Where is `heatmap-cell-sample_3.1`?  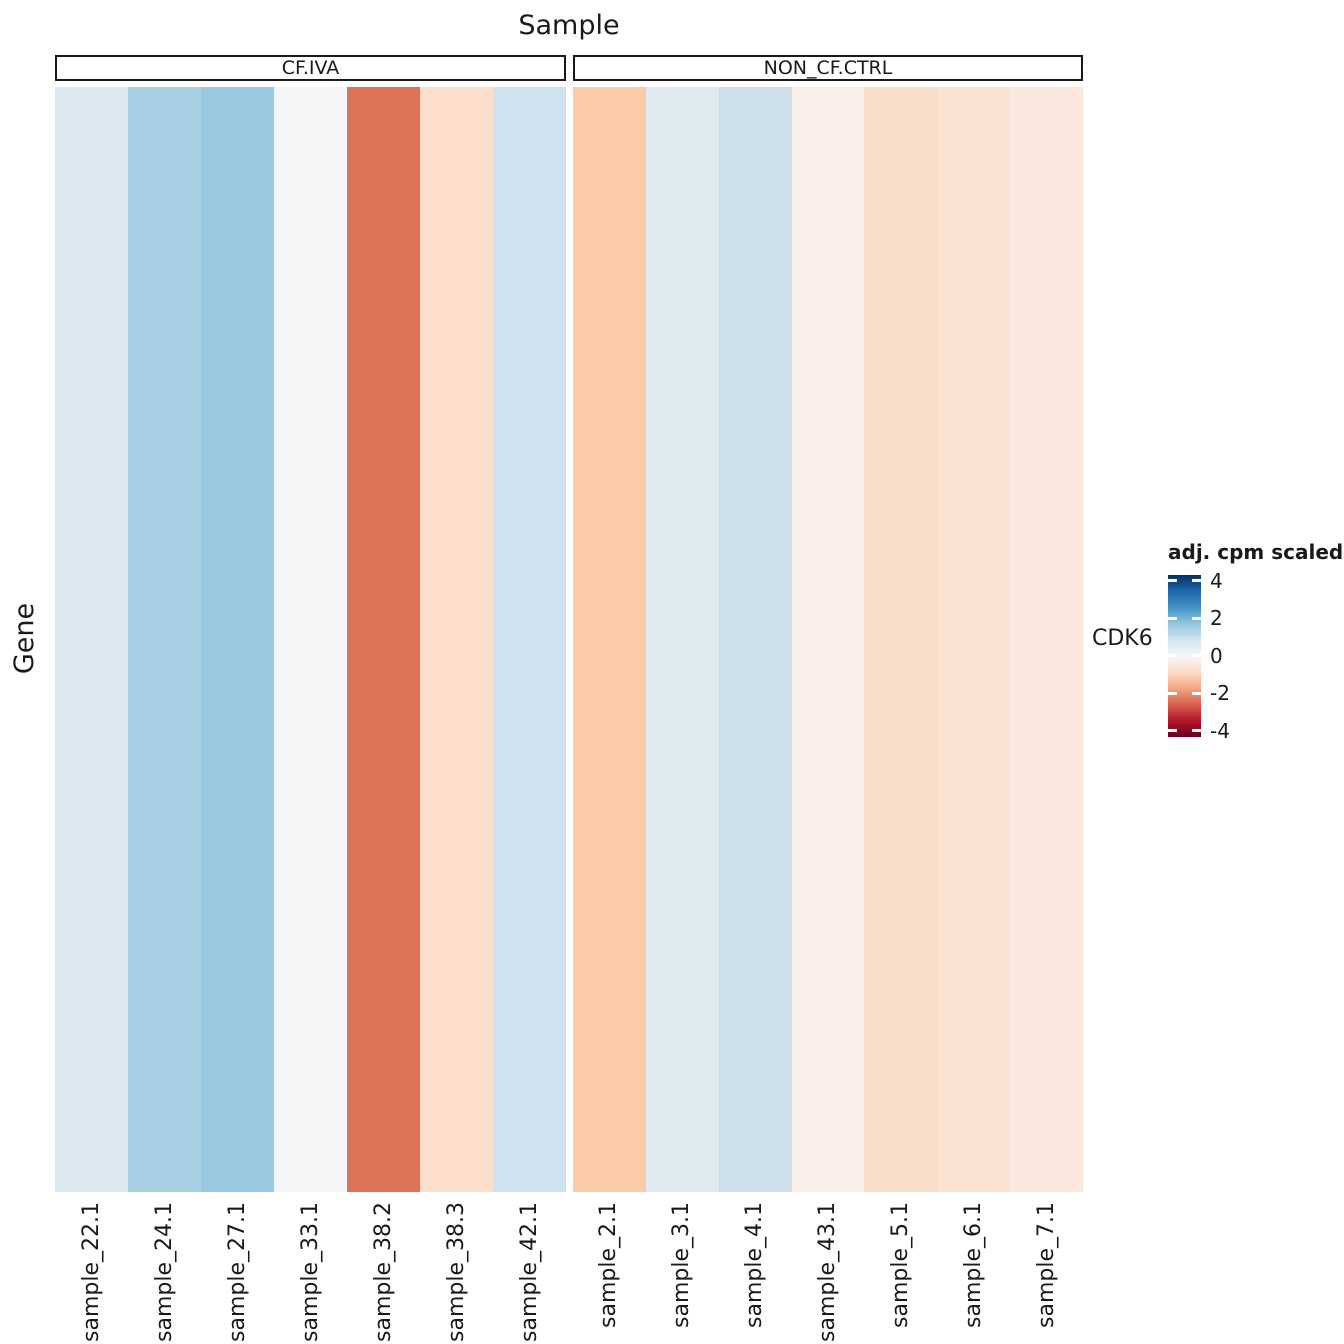 heatmap-cell-sample_3.1 is located at coordinates (682, 639).